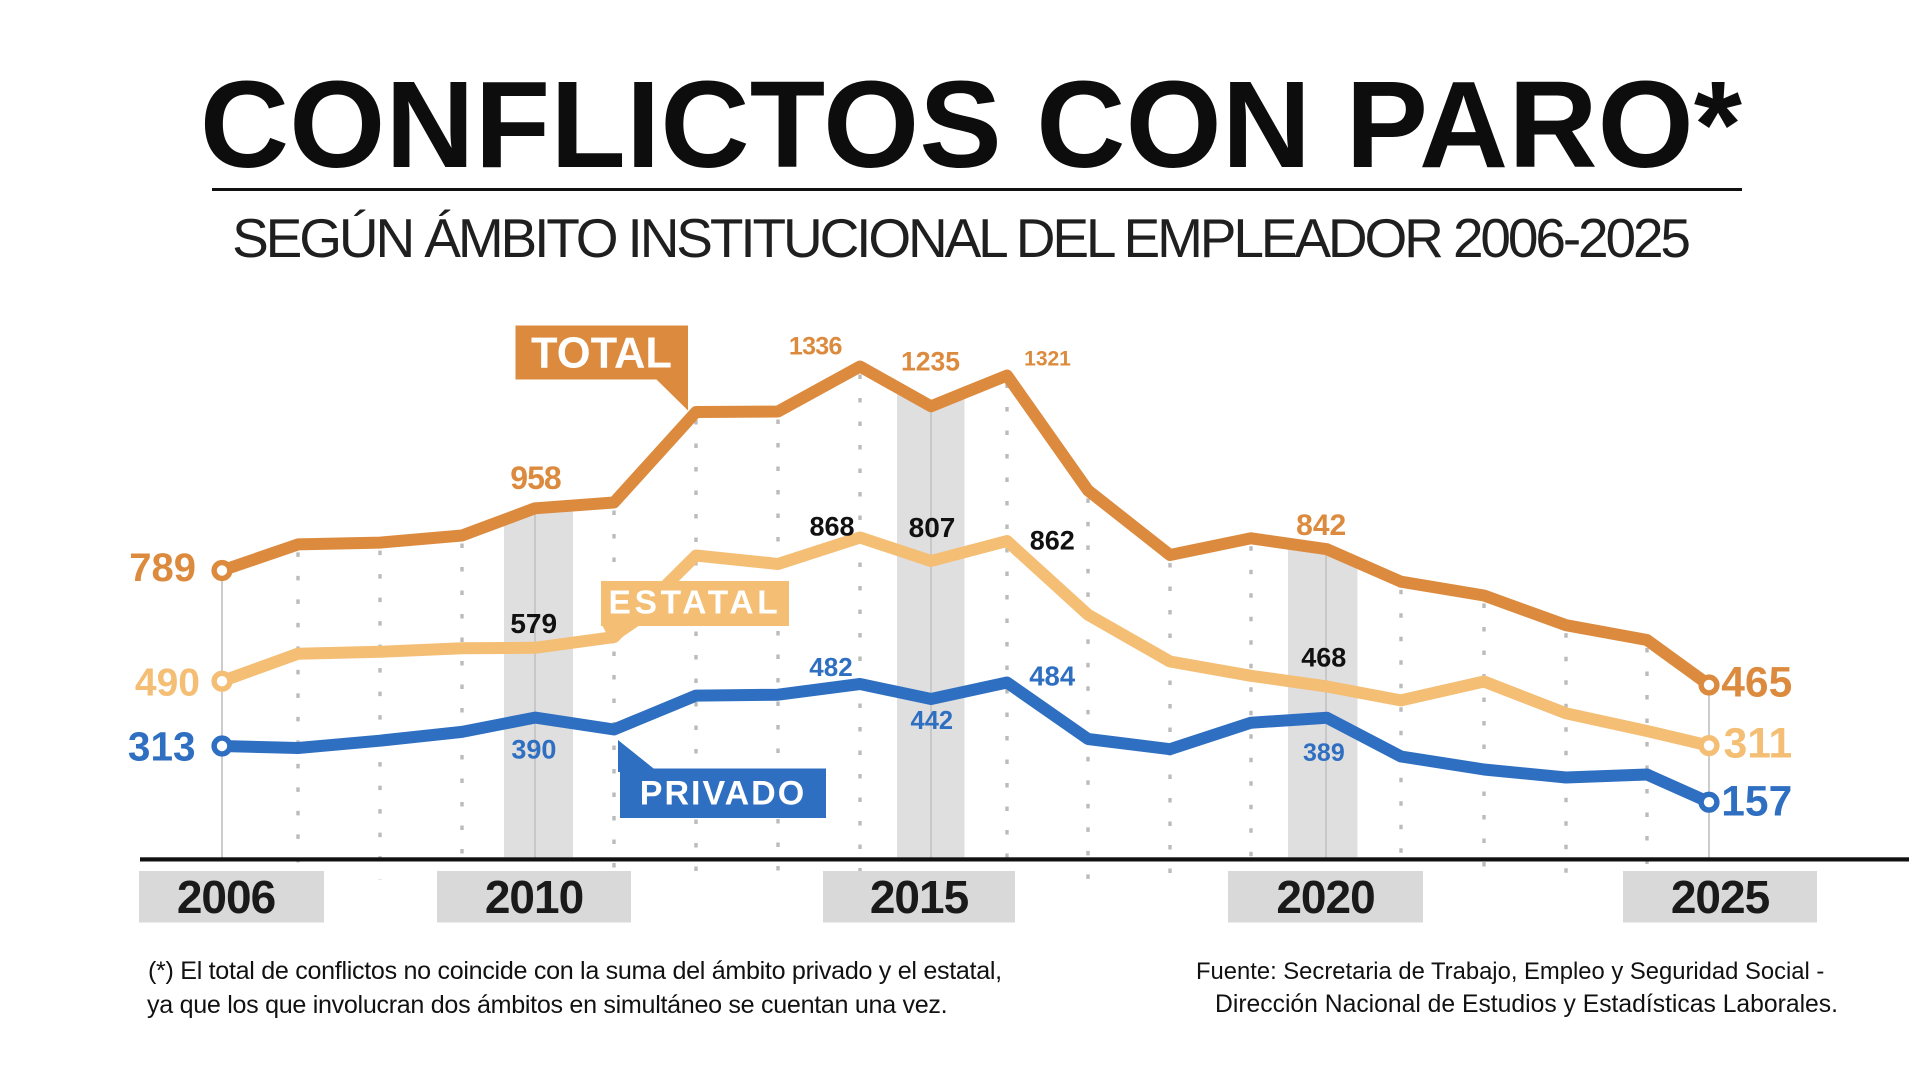 The width and height of the screenshot is (1920, 1080). I want to click on svg-text: 958, so click(535, 478).